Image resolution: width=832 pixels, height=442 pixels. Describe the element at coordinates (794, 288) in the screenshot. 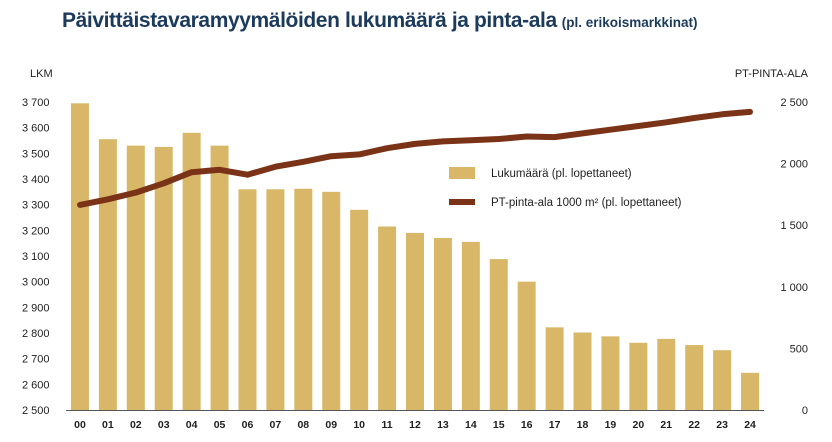

I see `y-right-tick-label: 1 000` at that location.